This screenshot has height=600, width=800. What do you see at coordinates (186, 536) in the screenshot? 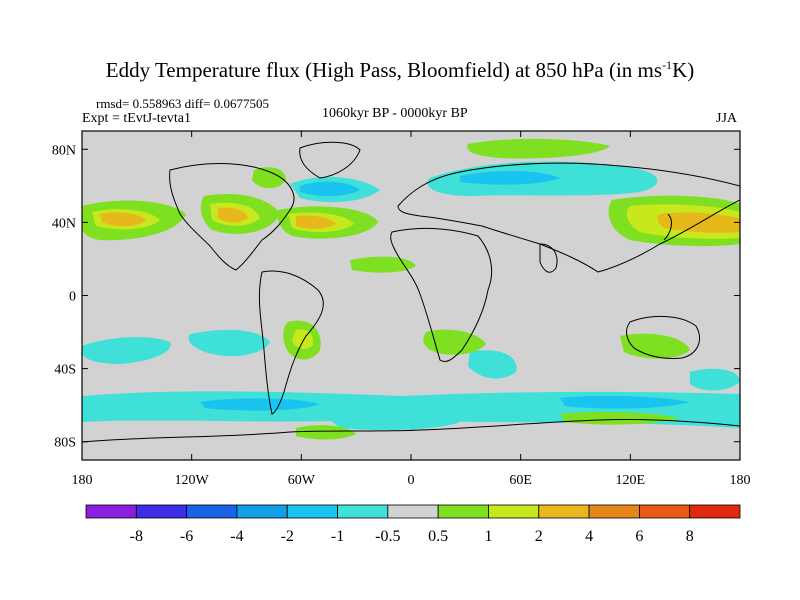
I see `colorbar-label: -6` at bounding box center [186, 536].